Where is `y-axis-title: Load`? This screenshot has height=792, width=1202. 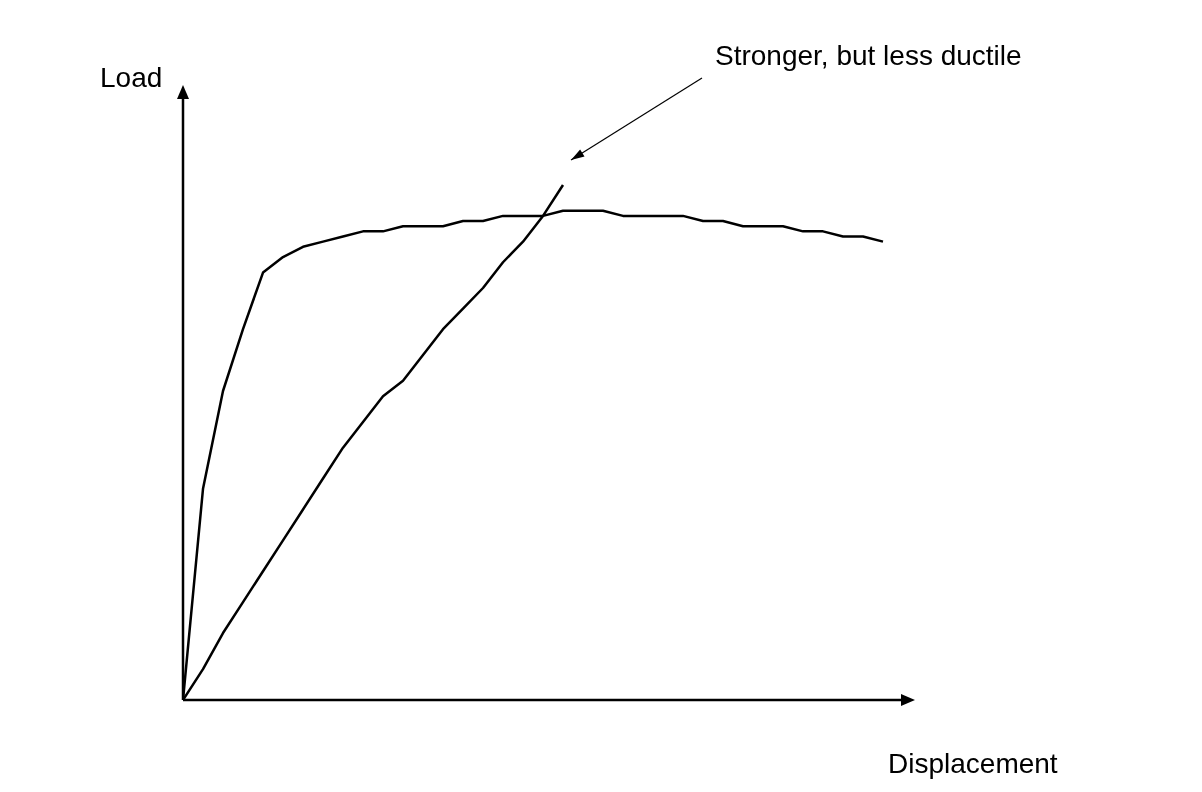 y-axis-title: Load is located at coordinates (131, 78).